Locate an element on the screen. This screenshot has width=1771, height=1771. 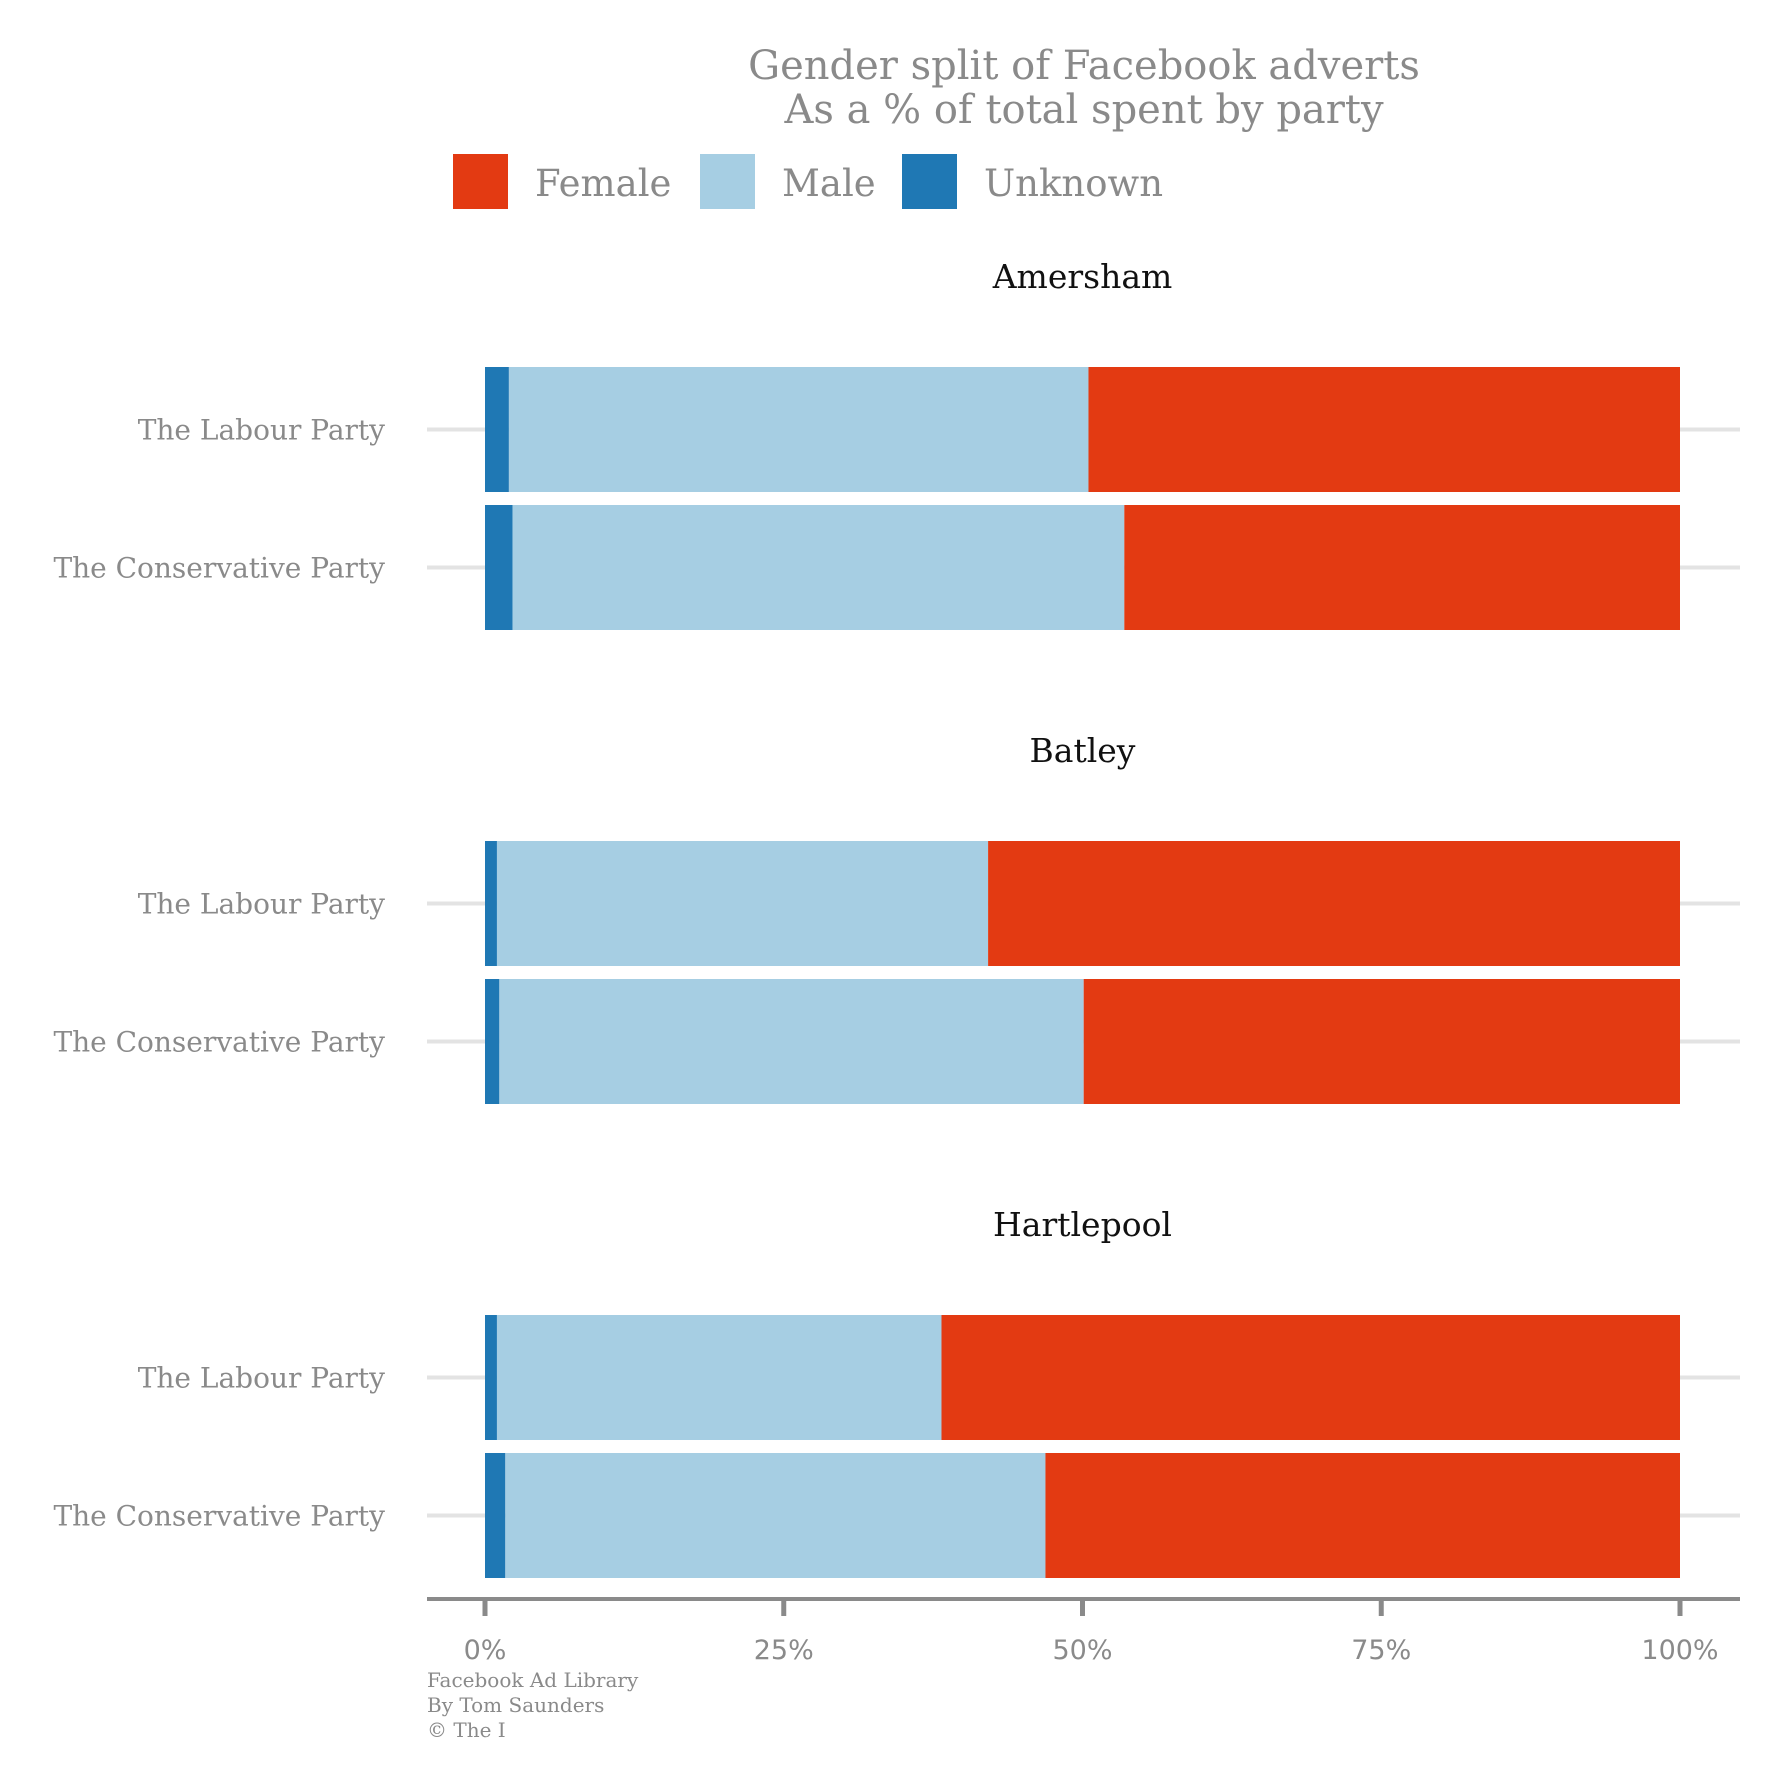
caption-line: By Tom Saunders is located at coordinates (515, 1705).